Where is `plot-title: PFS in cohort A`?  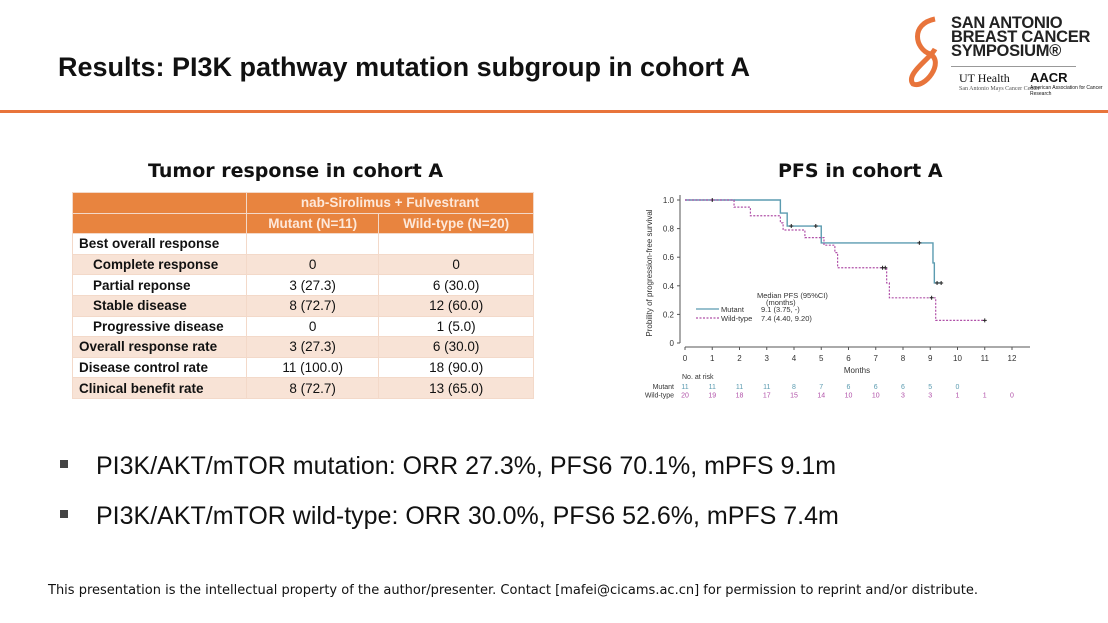 plot-title: PFS in cohort A is located at coordinates (860, 171).